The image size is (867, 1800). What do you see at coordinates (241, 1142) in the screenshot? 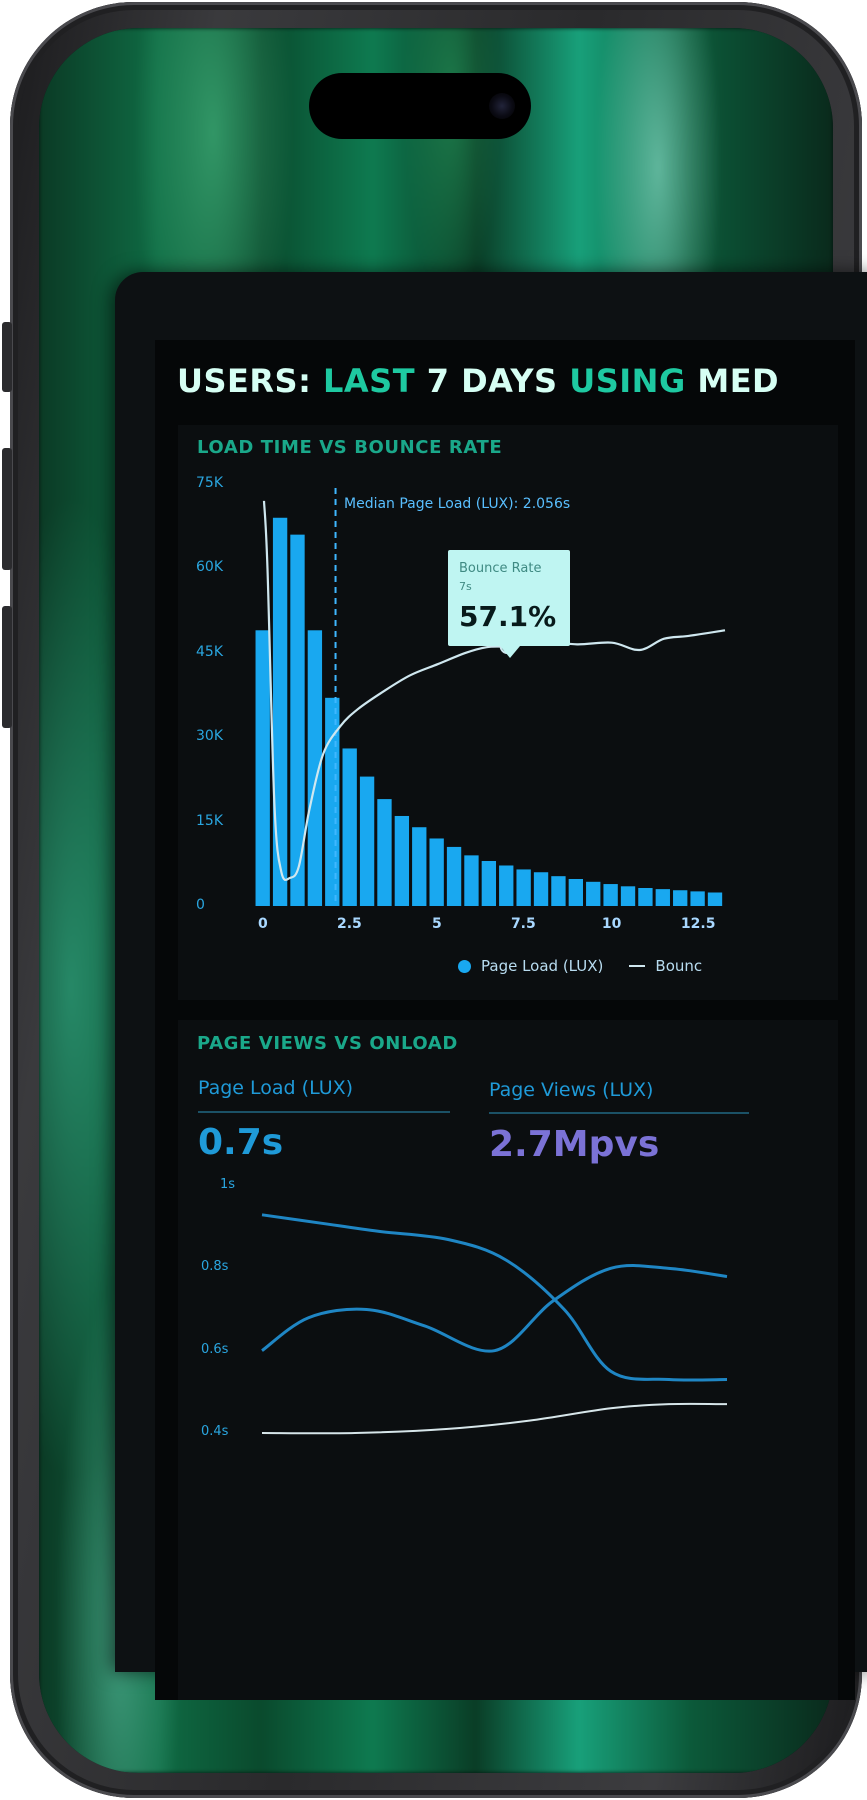
I see `metric-page-load-value: 0.7s` at bounding box center [241, 1142].